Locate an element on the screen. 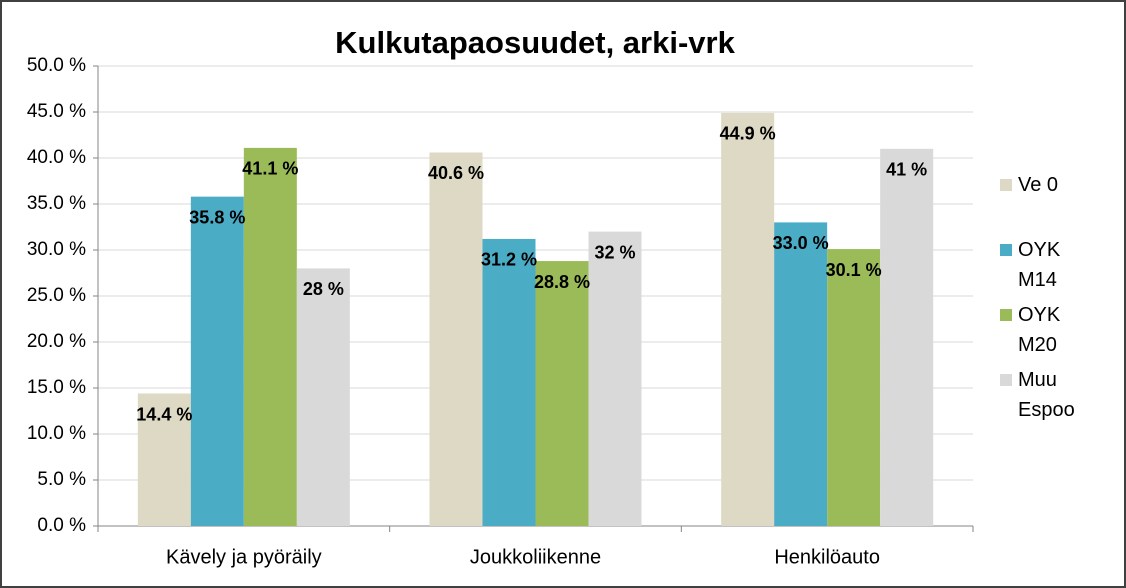 The width and height of the screenshot is (1126, 588). x-tick-label: Henkilöauto is located at coordinates (827, 557).